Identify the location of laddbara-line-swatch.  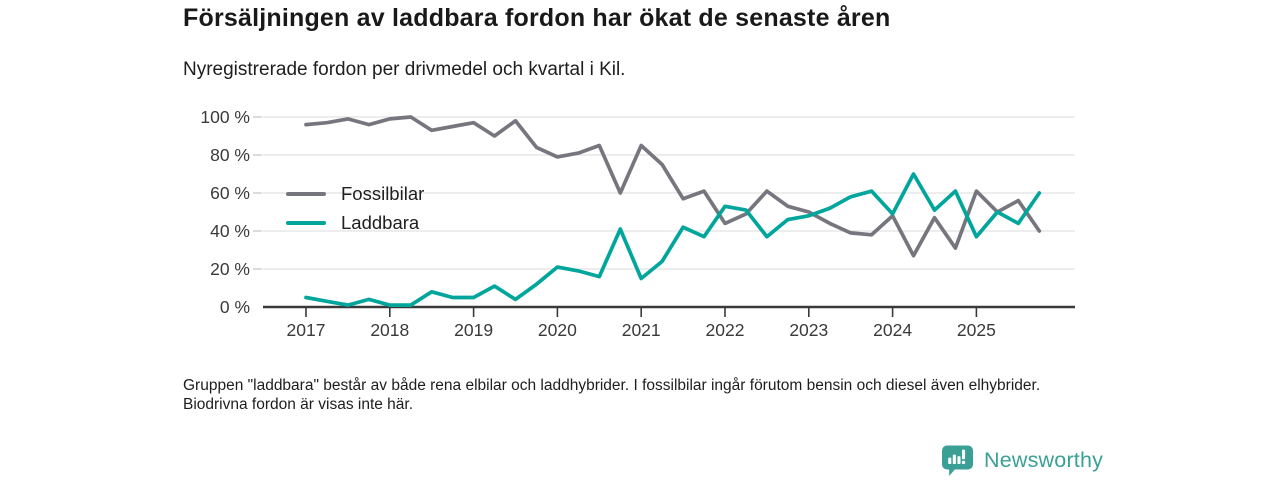
(306, 223).